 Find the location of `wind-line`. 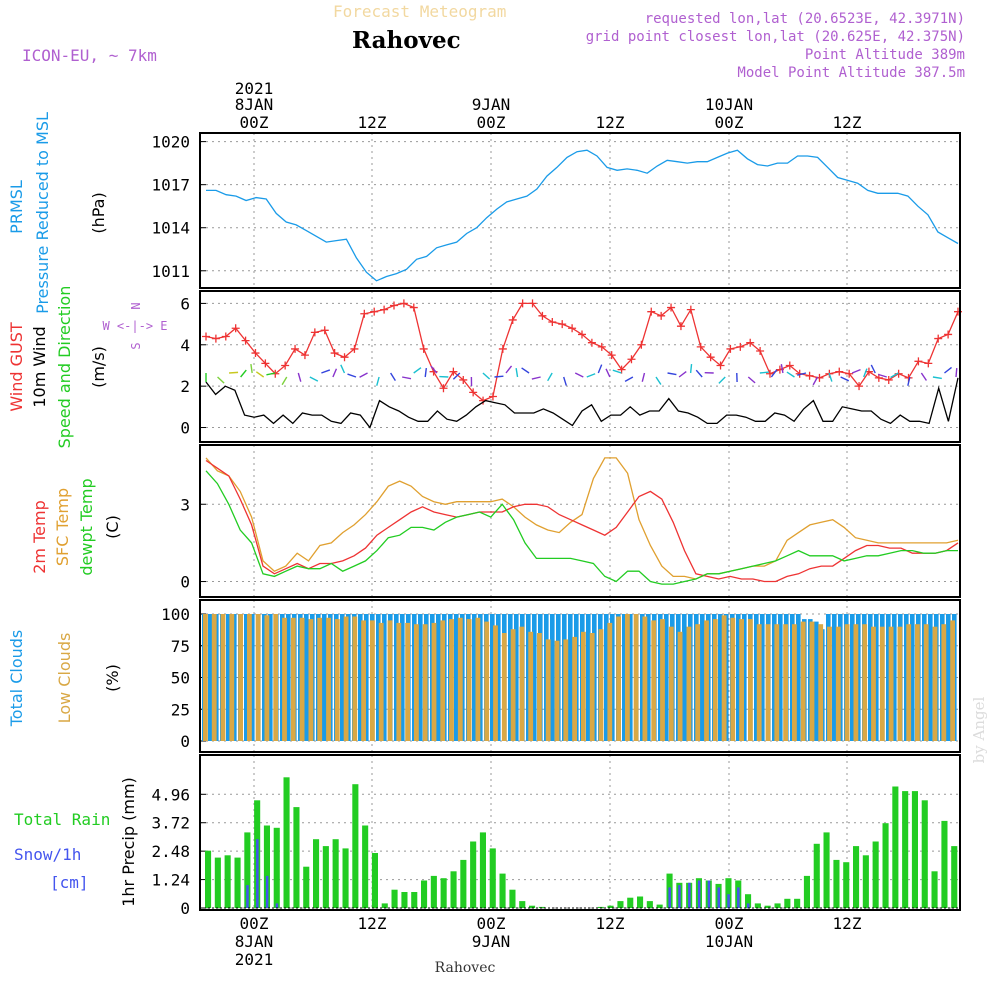

wind-line is located at coordinates (582, 403).